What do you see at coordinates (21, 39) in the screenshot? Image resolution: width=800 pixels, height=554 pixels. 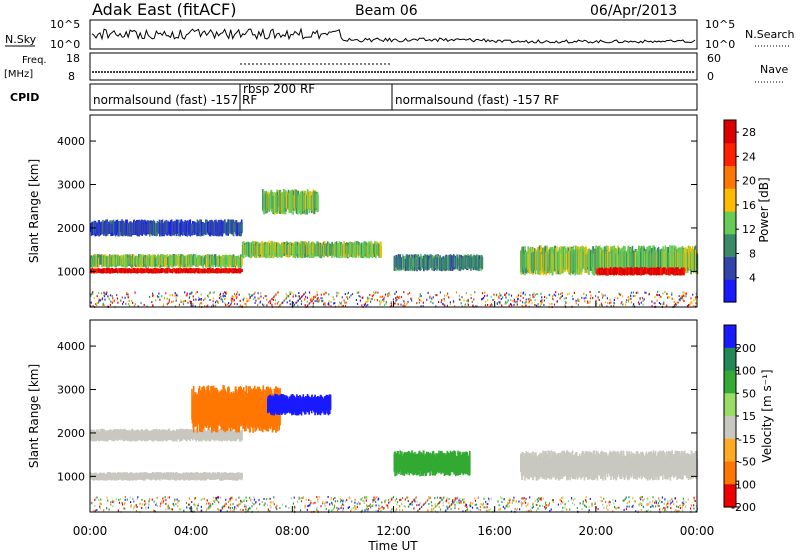 I see `nsky-label: N.Sky` at bounding box center [21, 39].